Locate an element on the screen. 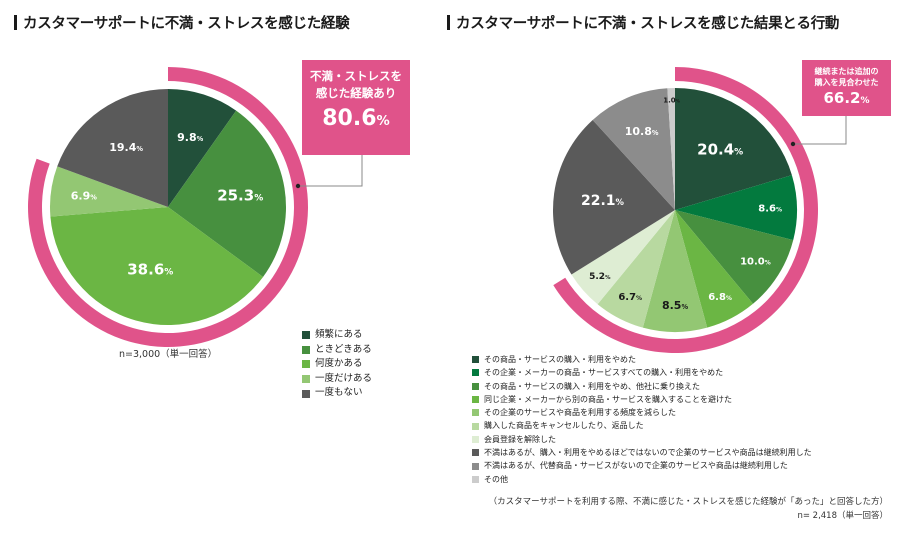  left-legend: 頻繁にあるときどきある 何度かある一度だけある 一度もない is located at coordinates (337, 364).